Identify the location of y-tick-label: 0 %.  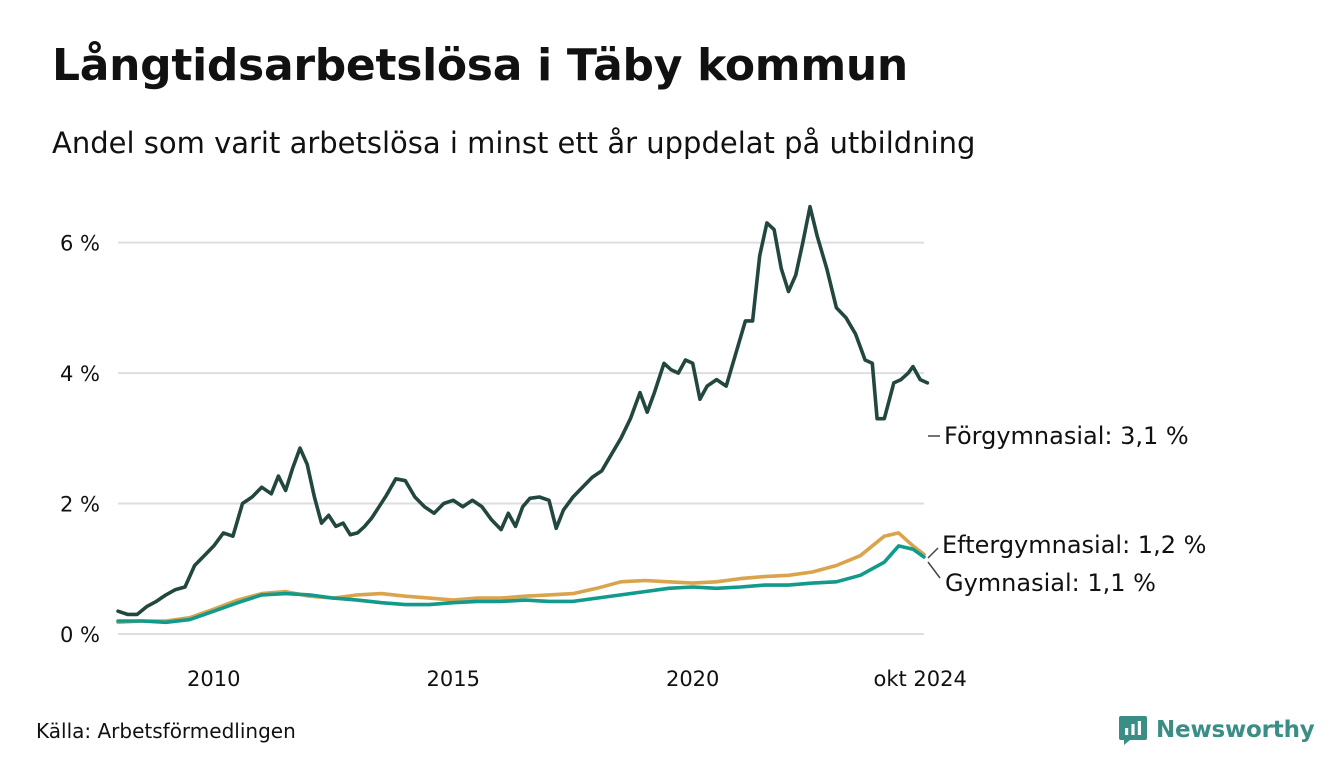
(80, 635).